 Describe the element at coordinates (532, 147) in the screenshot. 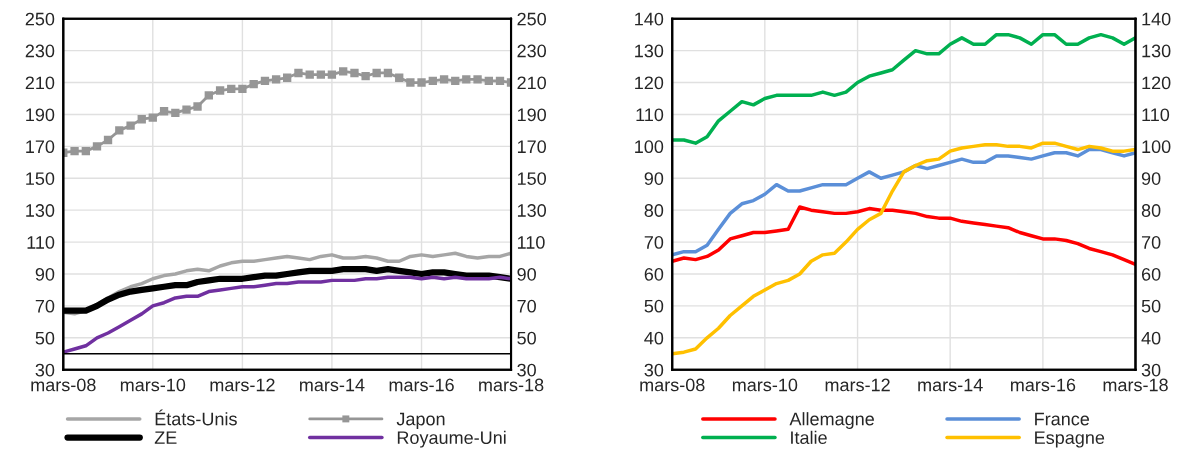

I see `y2-tick-label: 170` at that location.